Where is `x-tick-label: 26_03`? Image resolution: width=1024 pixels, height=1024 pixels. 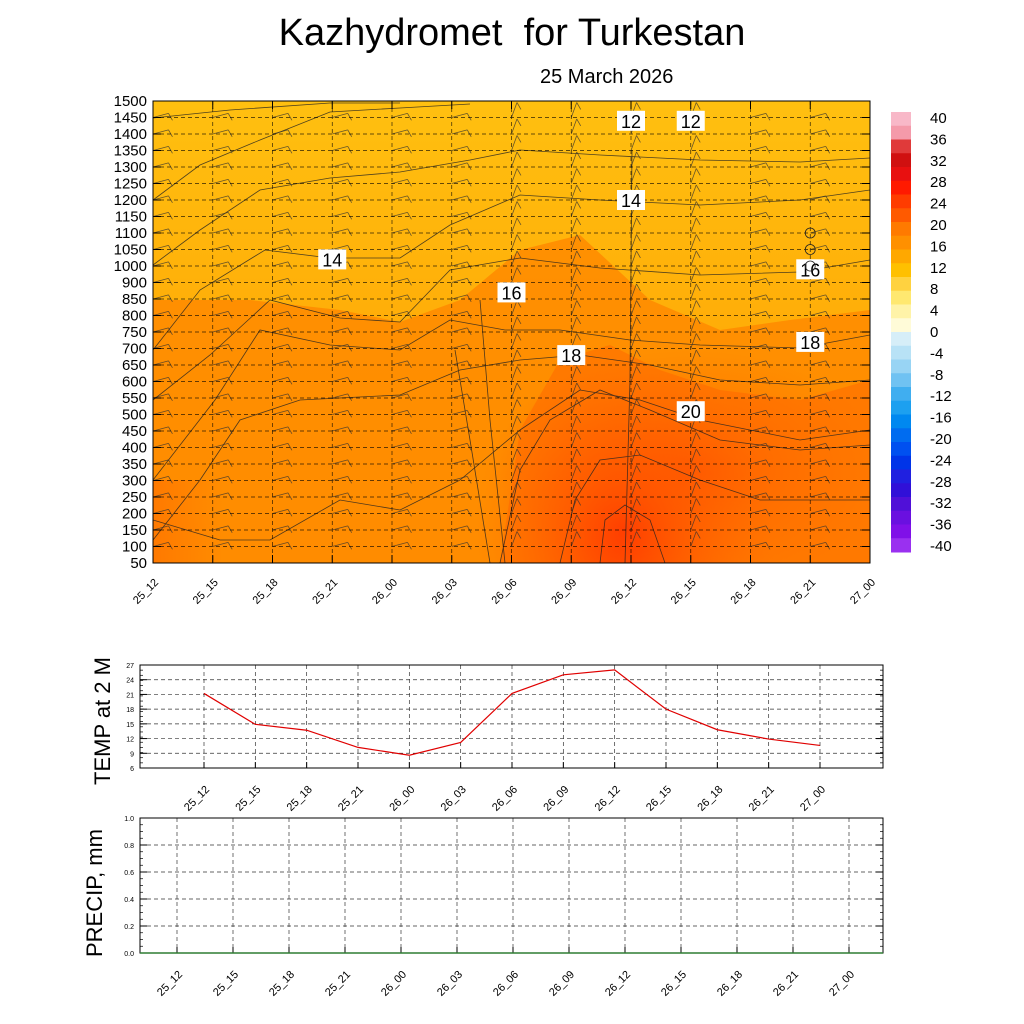 x-tick-label: 26_03 is located at coordinates (454, 799).